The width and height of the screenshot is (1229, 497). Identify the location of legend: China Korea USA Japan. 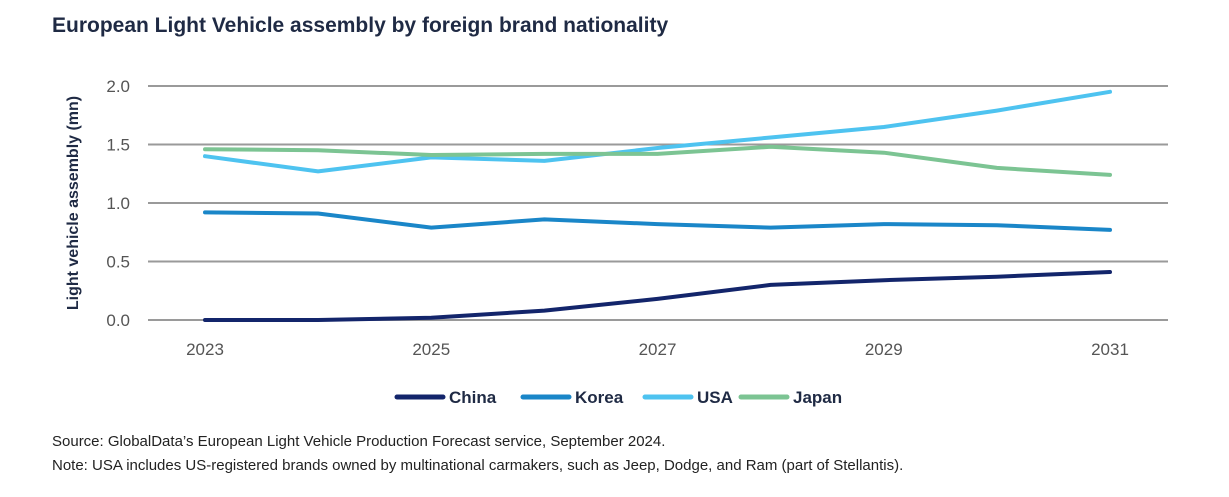
(618, 397).